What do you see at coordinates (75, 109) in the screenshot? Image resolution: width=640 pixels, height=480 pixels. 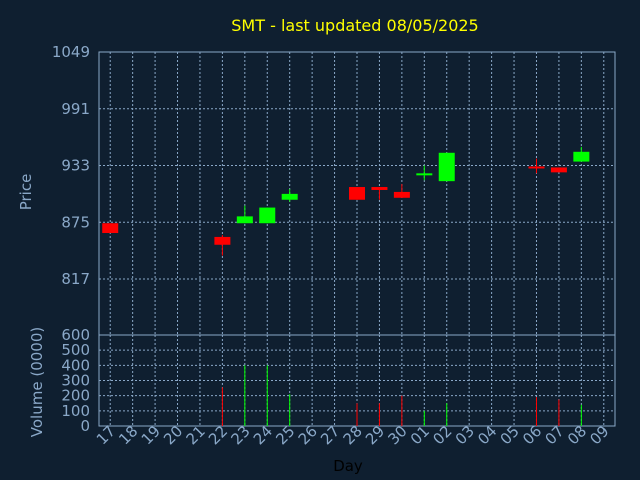 I see `price-tick-label: 991` at bounding box center [75, 109].